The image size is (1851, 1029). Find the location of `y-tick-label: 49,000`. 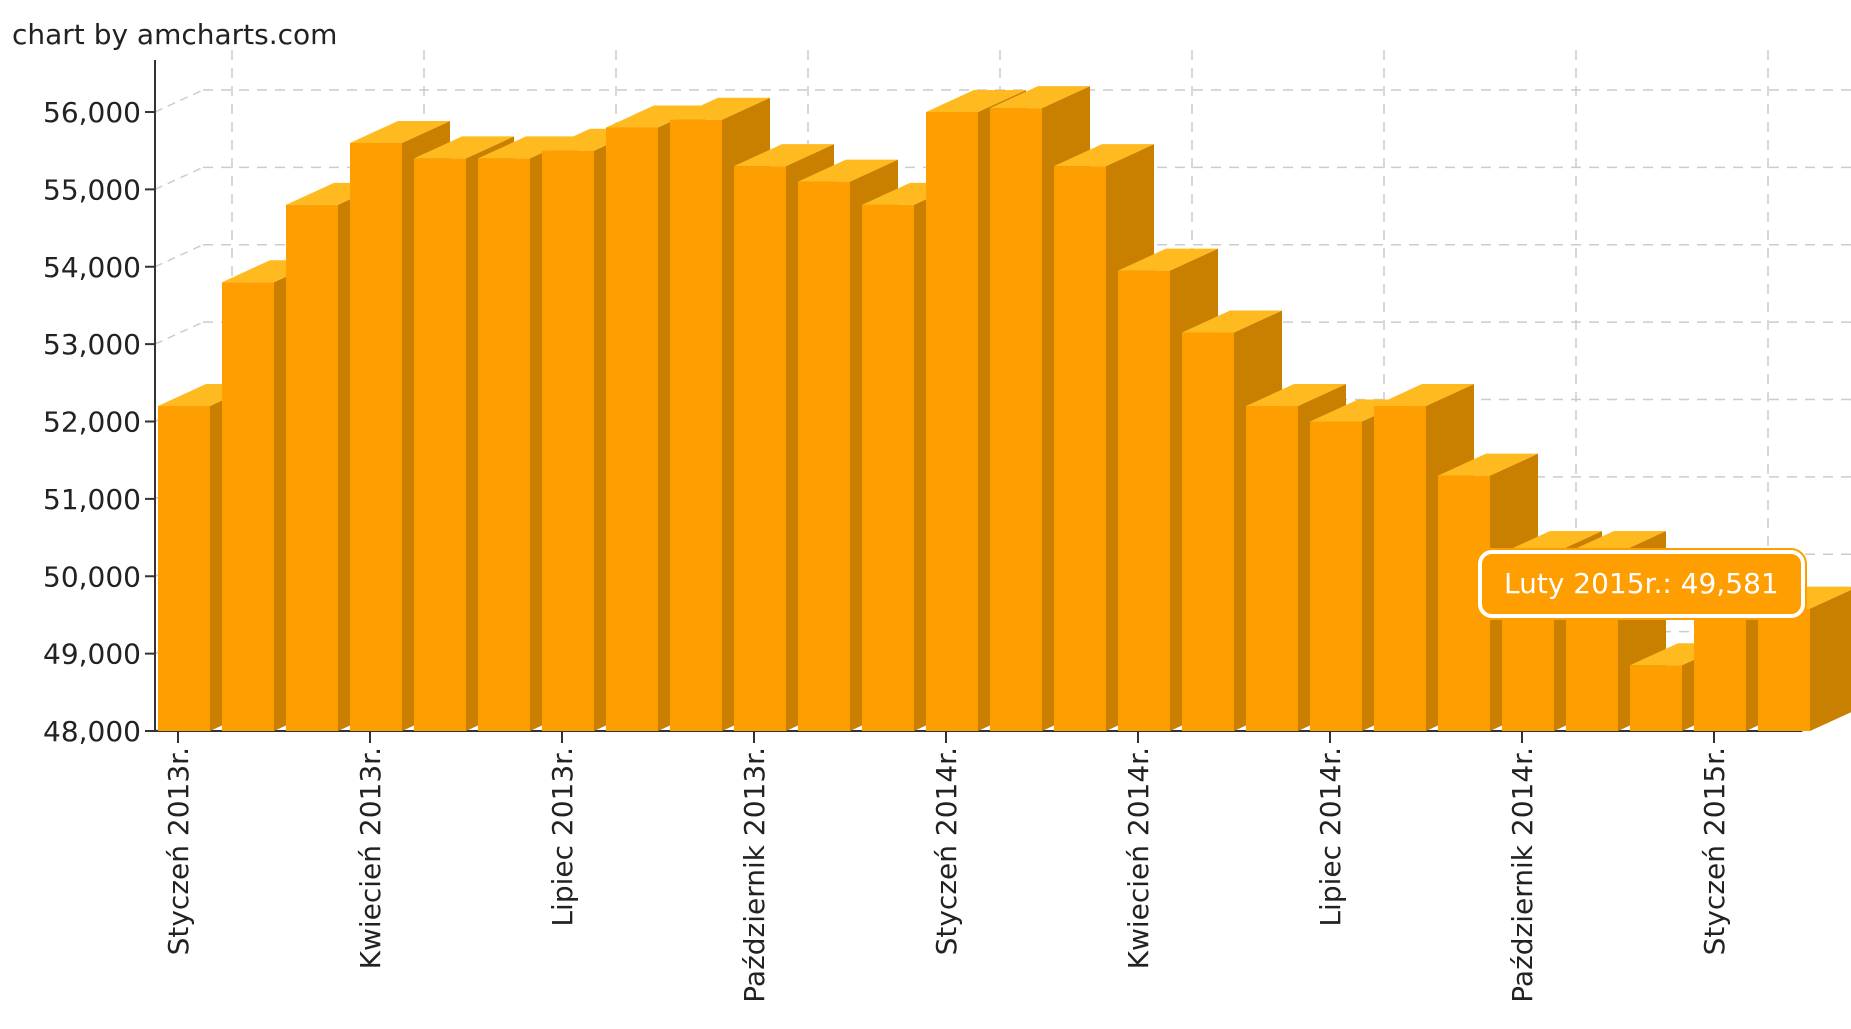

y-tick-label: 49,000 is located at coordinates (92, 654).